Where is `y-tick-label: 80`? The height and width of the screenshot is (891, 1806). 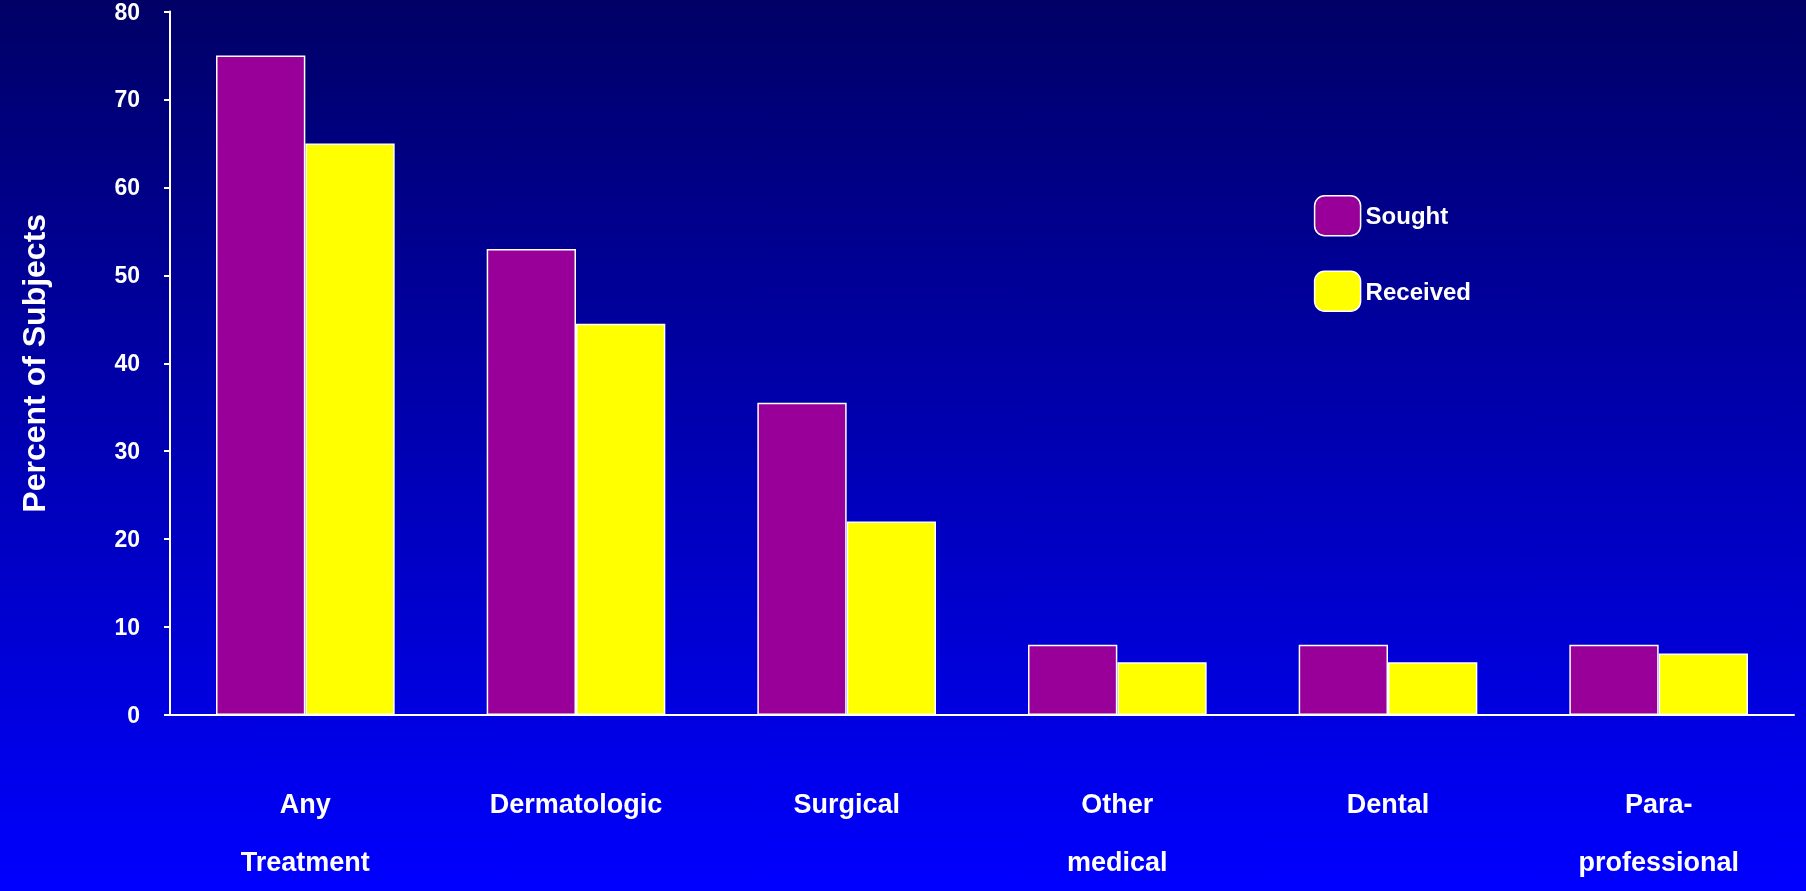 y-tick-label: 80 is located at coordinates (127, 12).